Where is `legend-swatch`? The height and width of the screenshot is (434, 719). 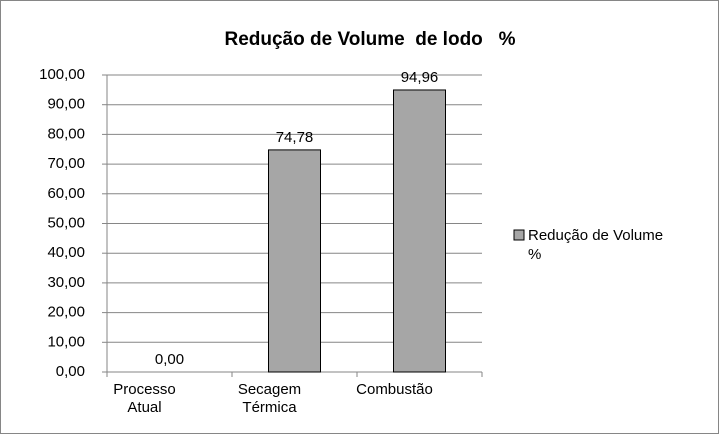
legend-swatch is located at coordinates (519, 235).